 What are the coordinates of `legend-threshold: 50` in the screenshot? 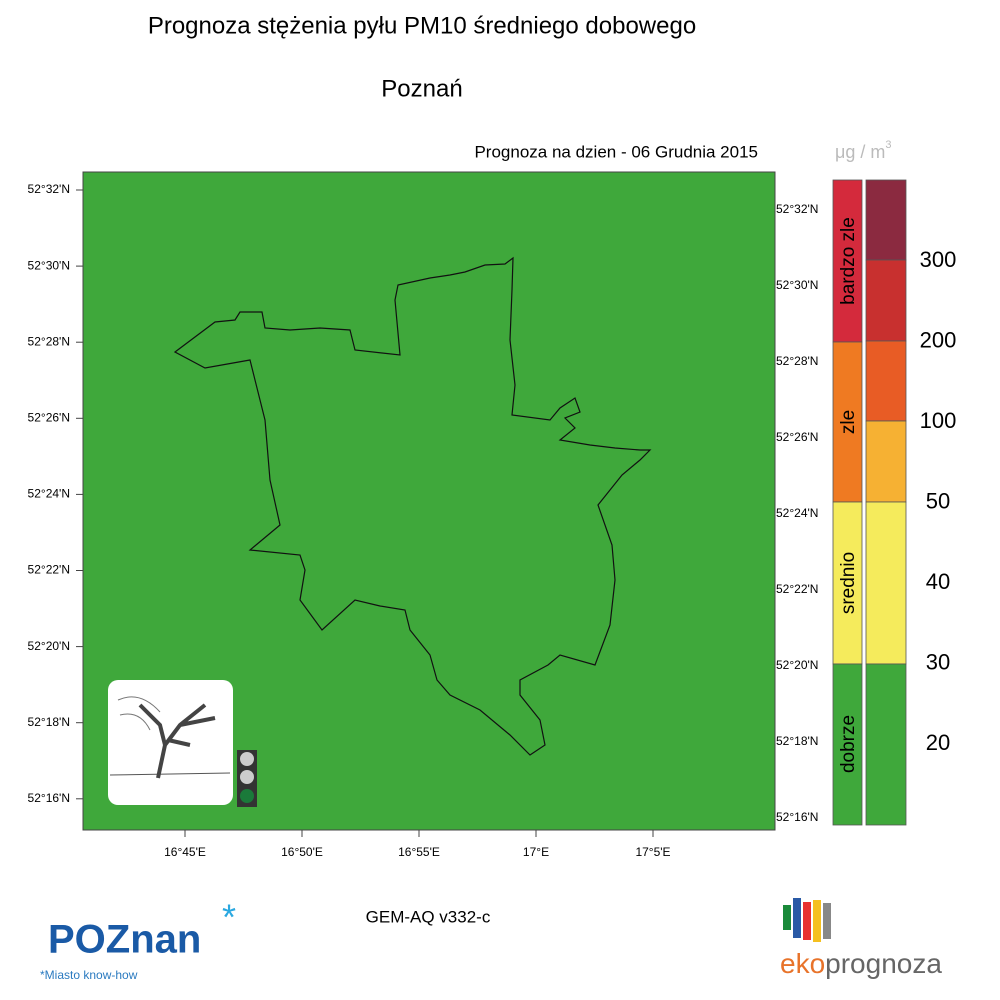 It's located at (938, 500).